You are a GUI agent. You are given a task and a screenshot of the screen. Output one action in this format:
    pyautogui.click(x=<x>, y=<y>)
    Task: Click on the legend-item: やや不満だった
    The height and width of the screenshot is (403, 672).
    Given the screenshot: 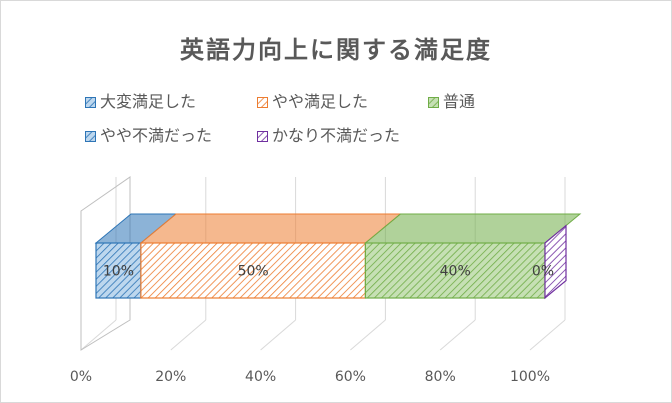 What is the action you would take?
    pyautogui.click(x=148, y=134)
    